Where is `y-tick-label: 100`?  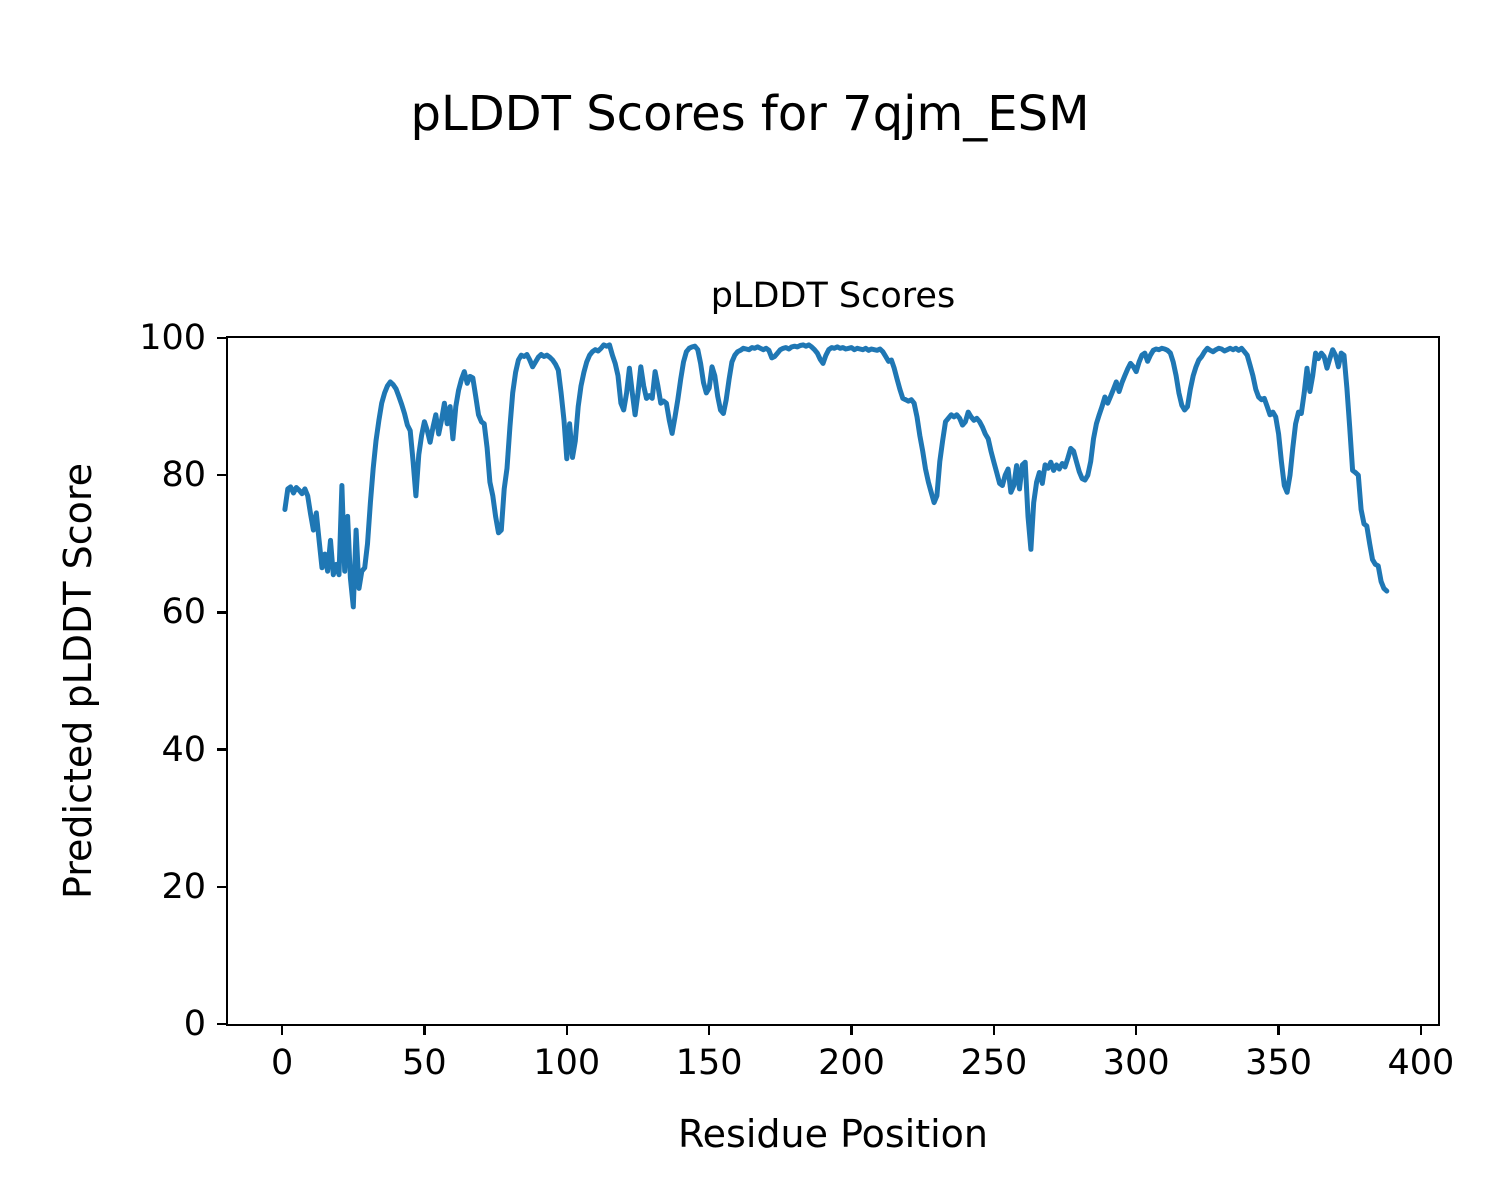 y-tick-label: 100 is located at coordinates (172, 338).